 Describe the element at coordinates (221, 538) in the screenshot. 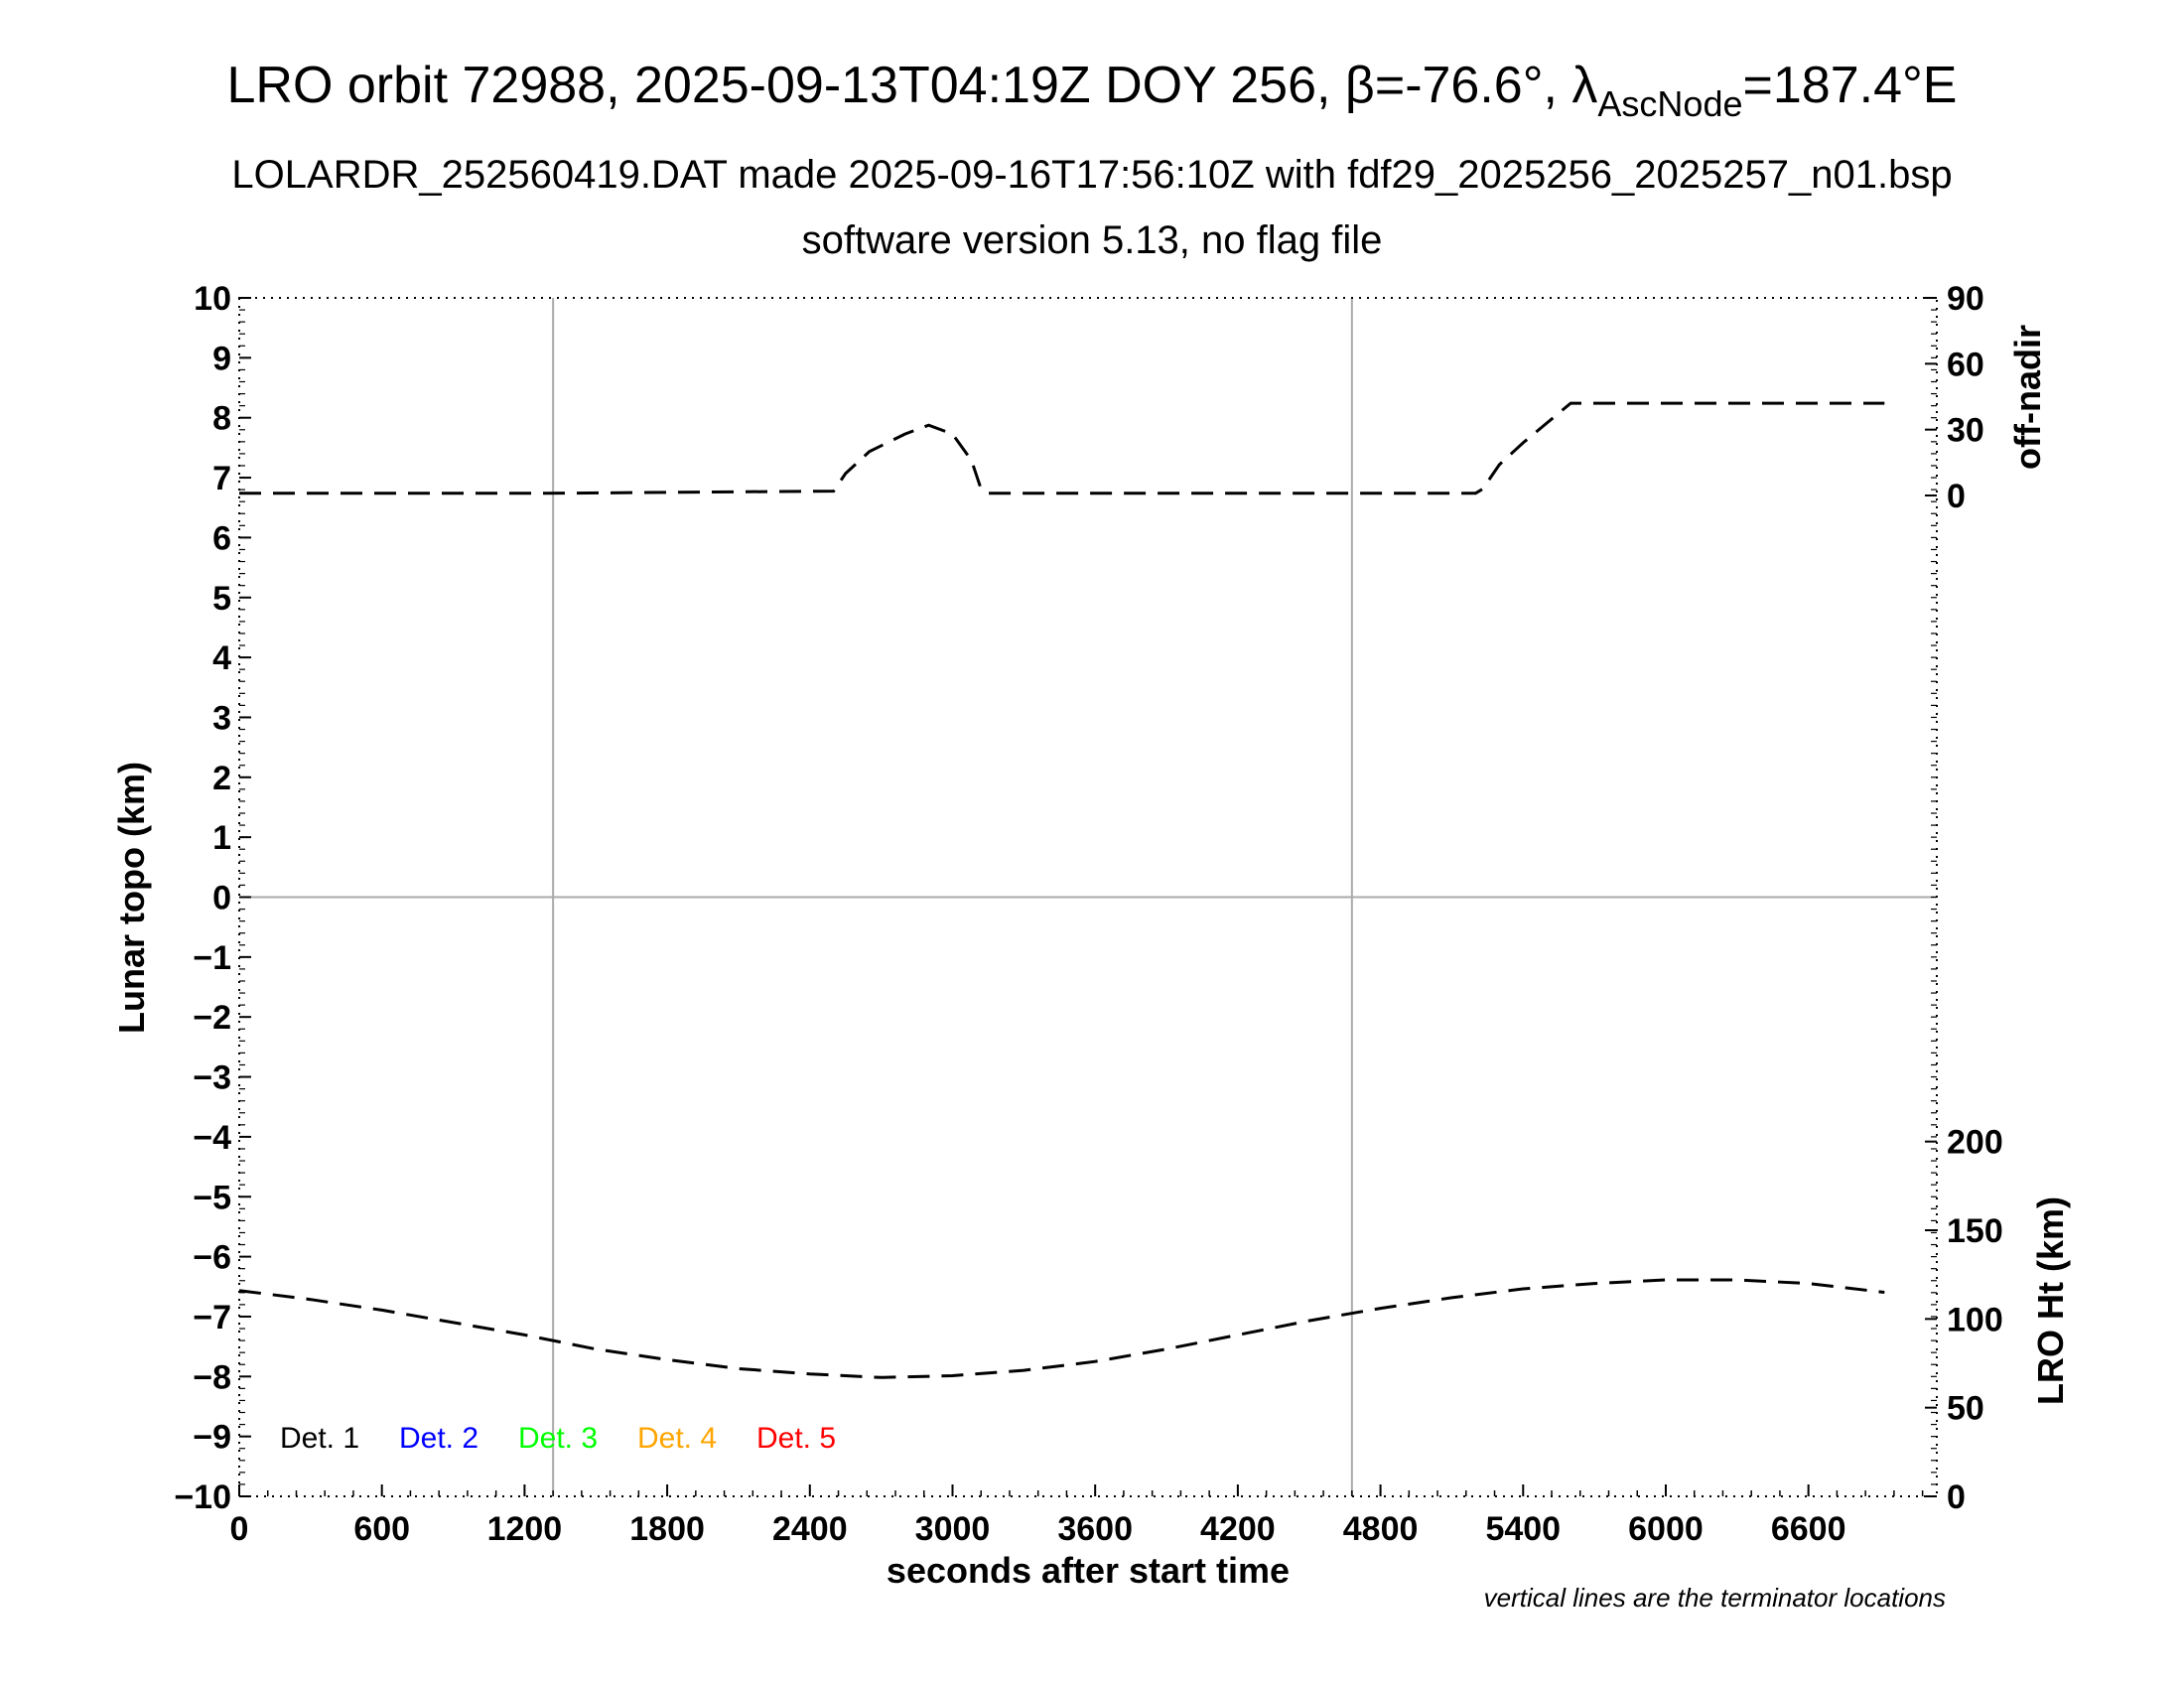

I see `y-tick-label: 6` at that location.